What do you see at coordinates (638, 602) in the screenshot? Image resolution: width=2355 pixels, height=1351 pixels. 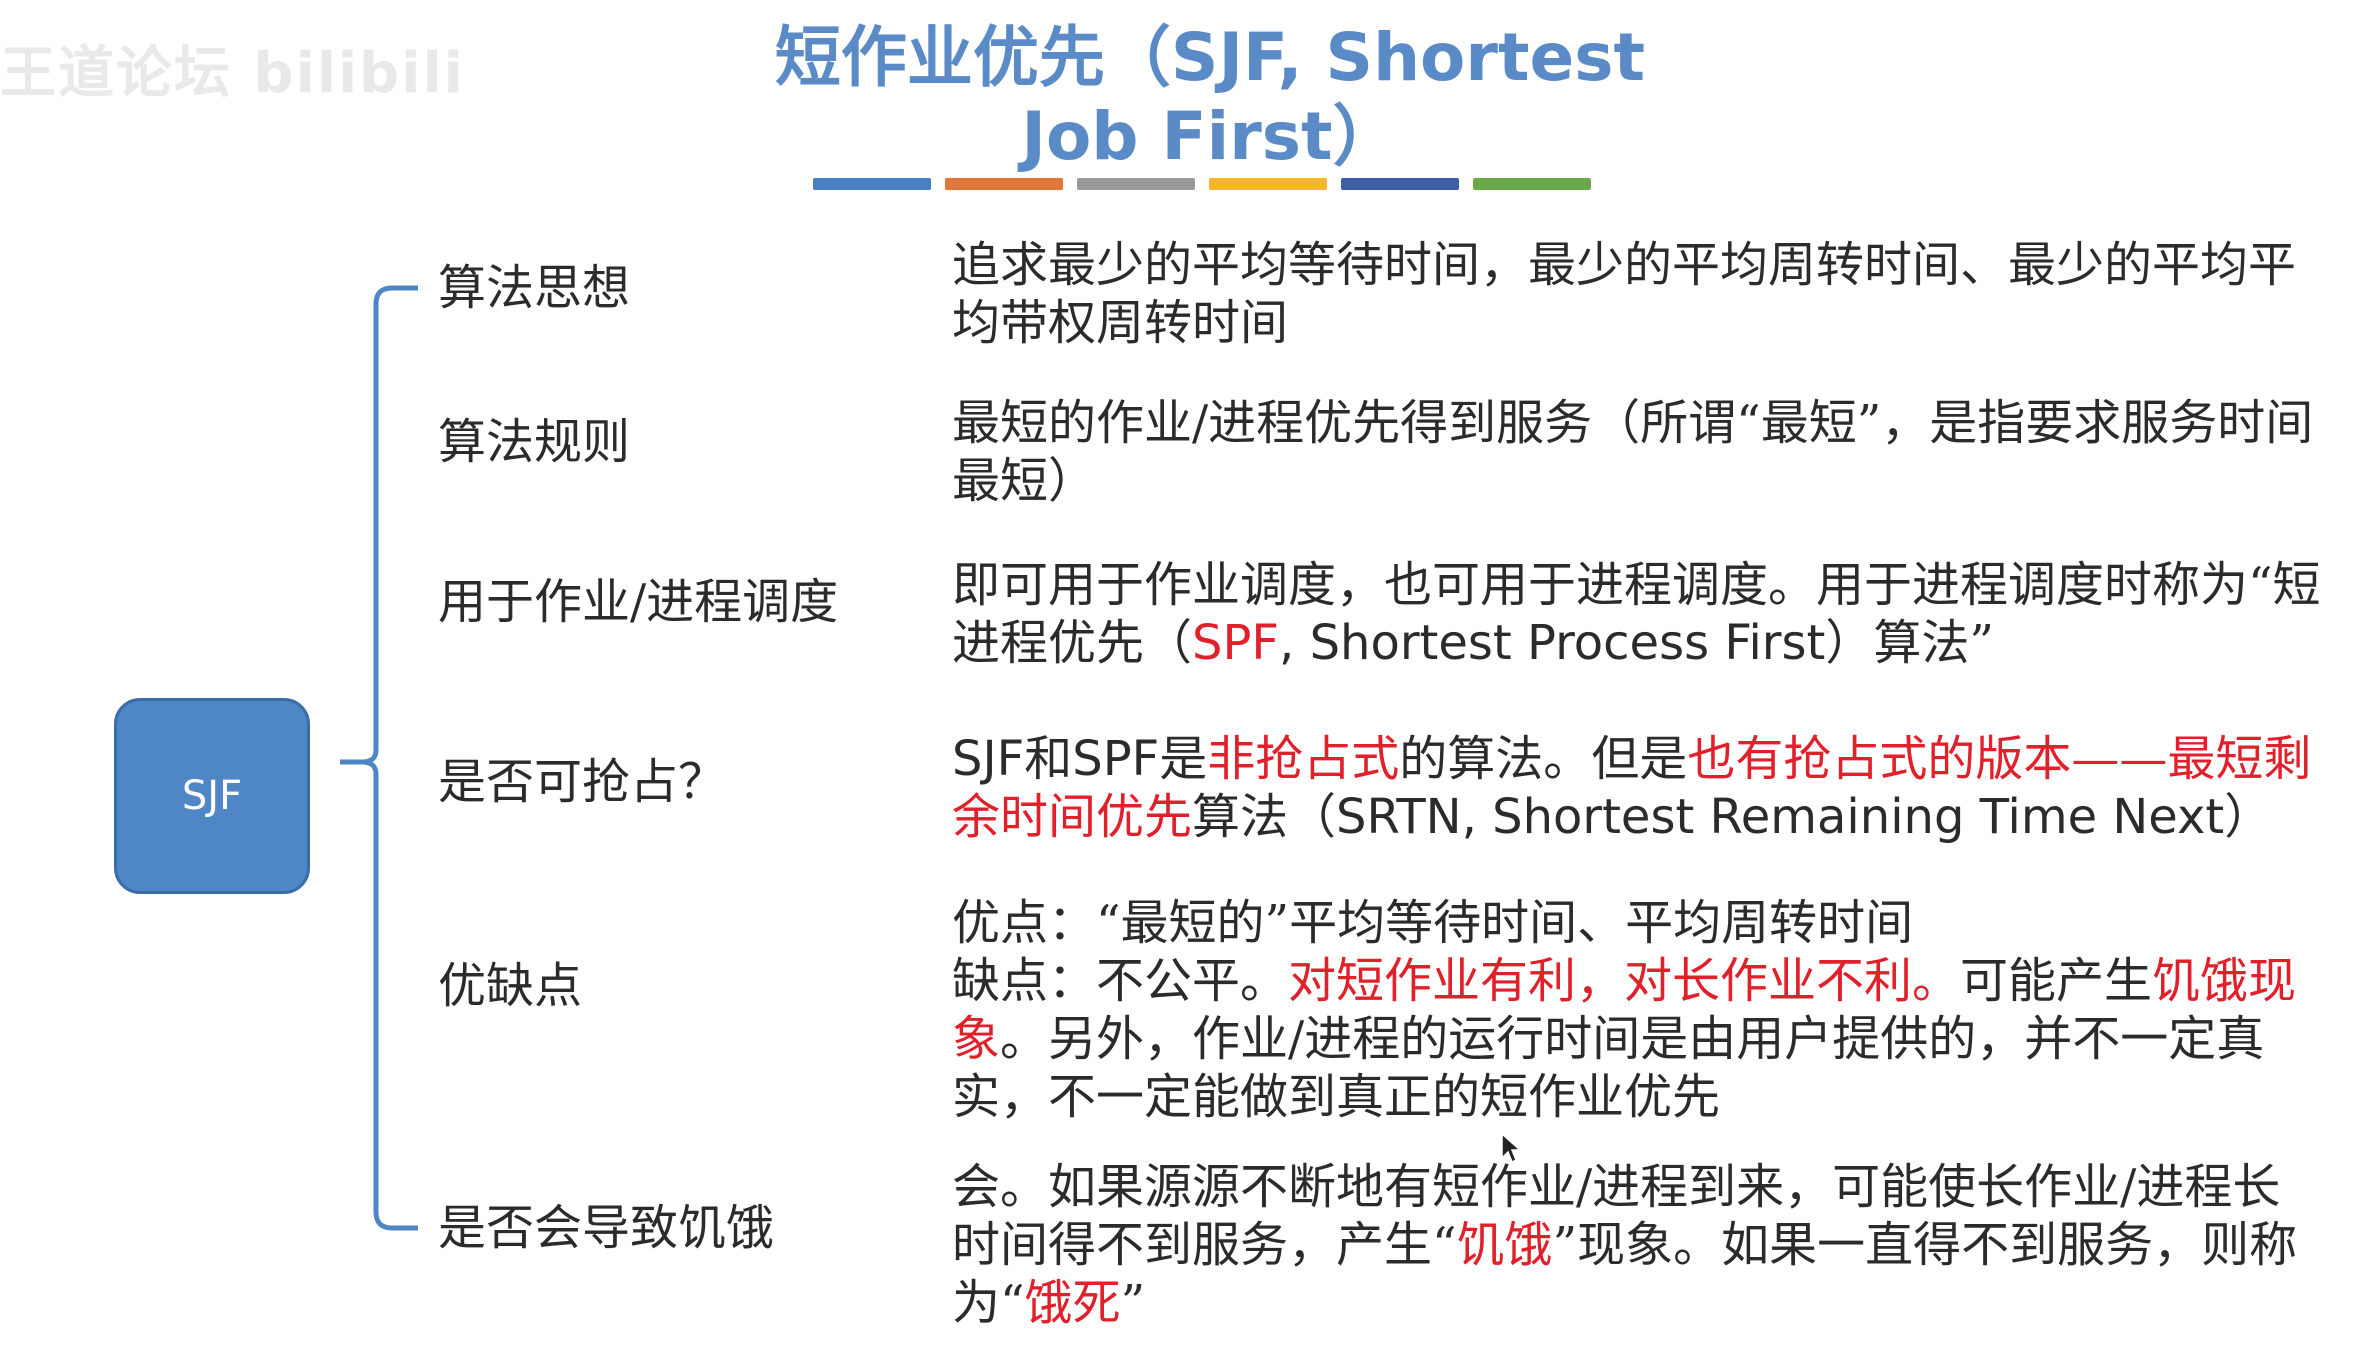 I see `row-label: 用于作业/进程调度` at bounding box center [638, 602].